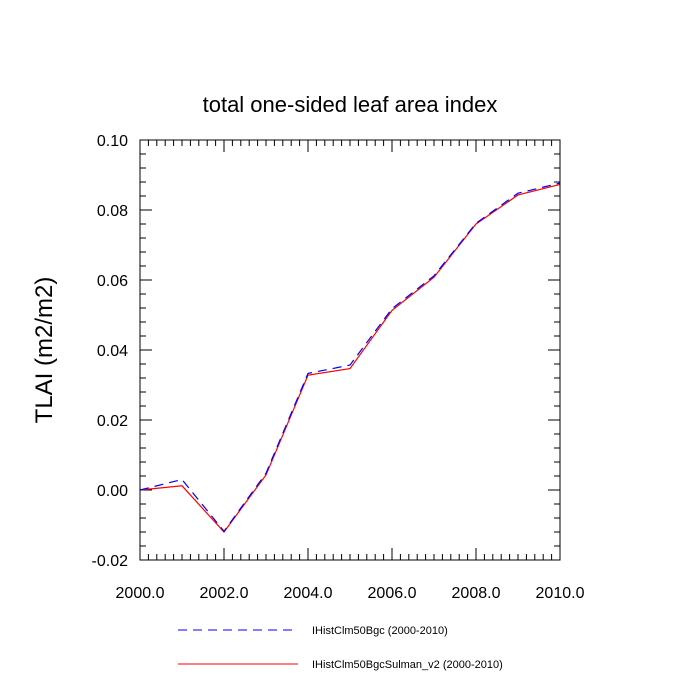 This screenshot has height=700, width=700. What do you see at coordinates (560, 593) in the screenshot?
I see `x-tick-label: 2010.0` at bounding box center [560, 593].